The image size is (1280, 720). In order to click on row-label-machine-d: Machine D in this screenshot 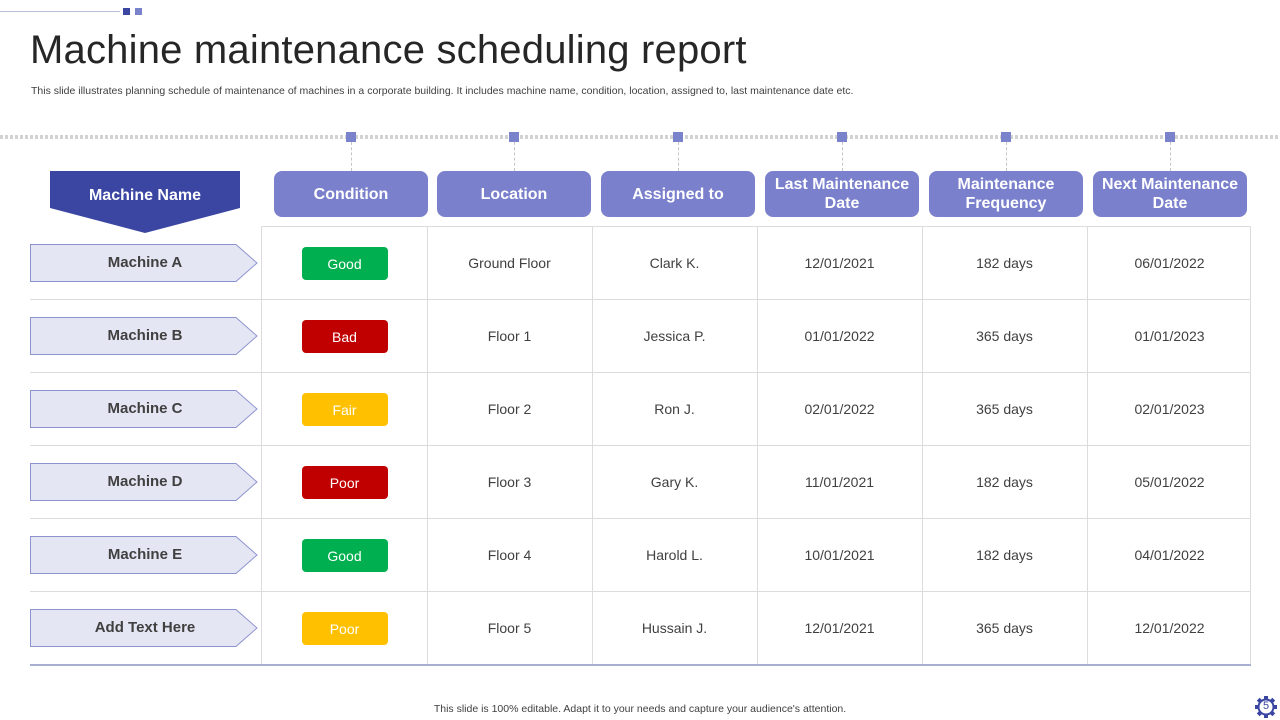, I will do `click(144, 482)`.